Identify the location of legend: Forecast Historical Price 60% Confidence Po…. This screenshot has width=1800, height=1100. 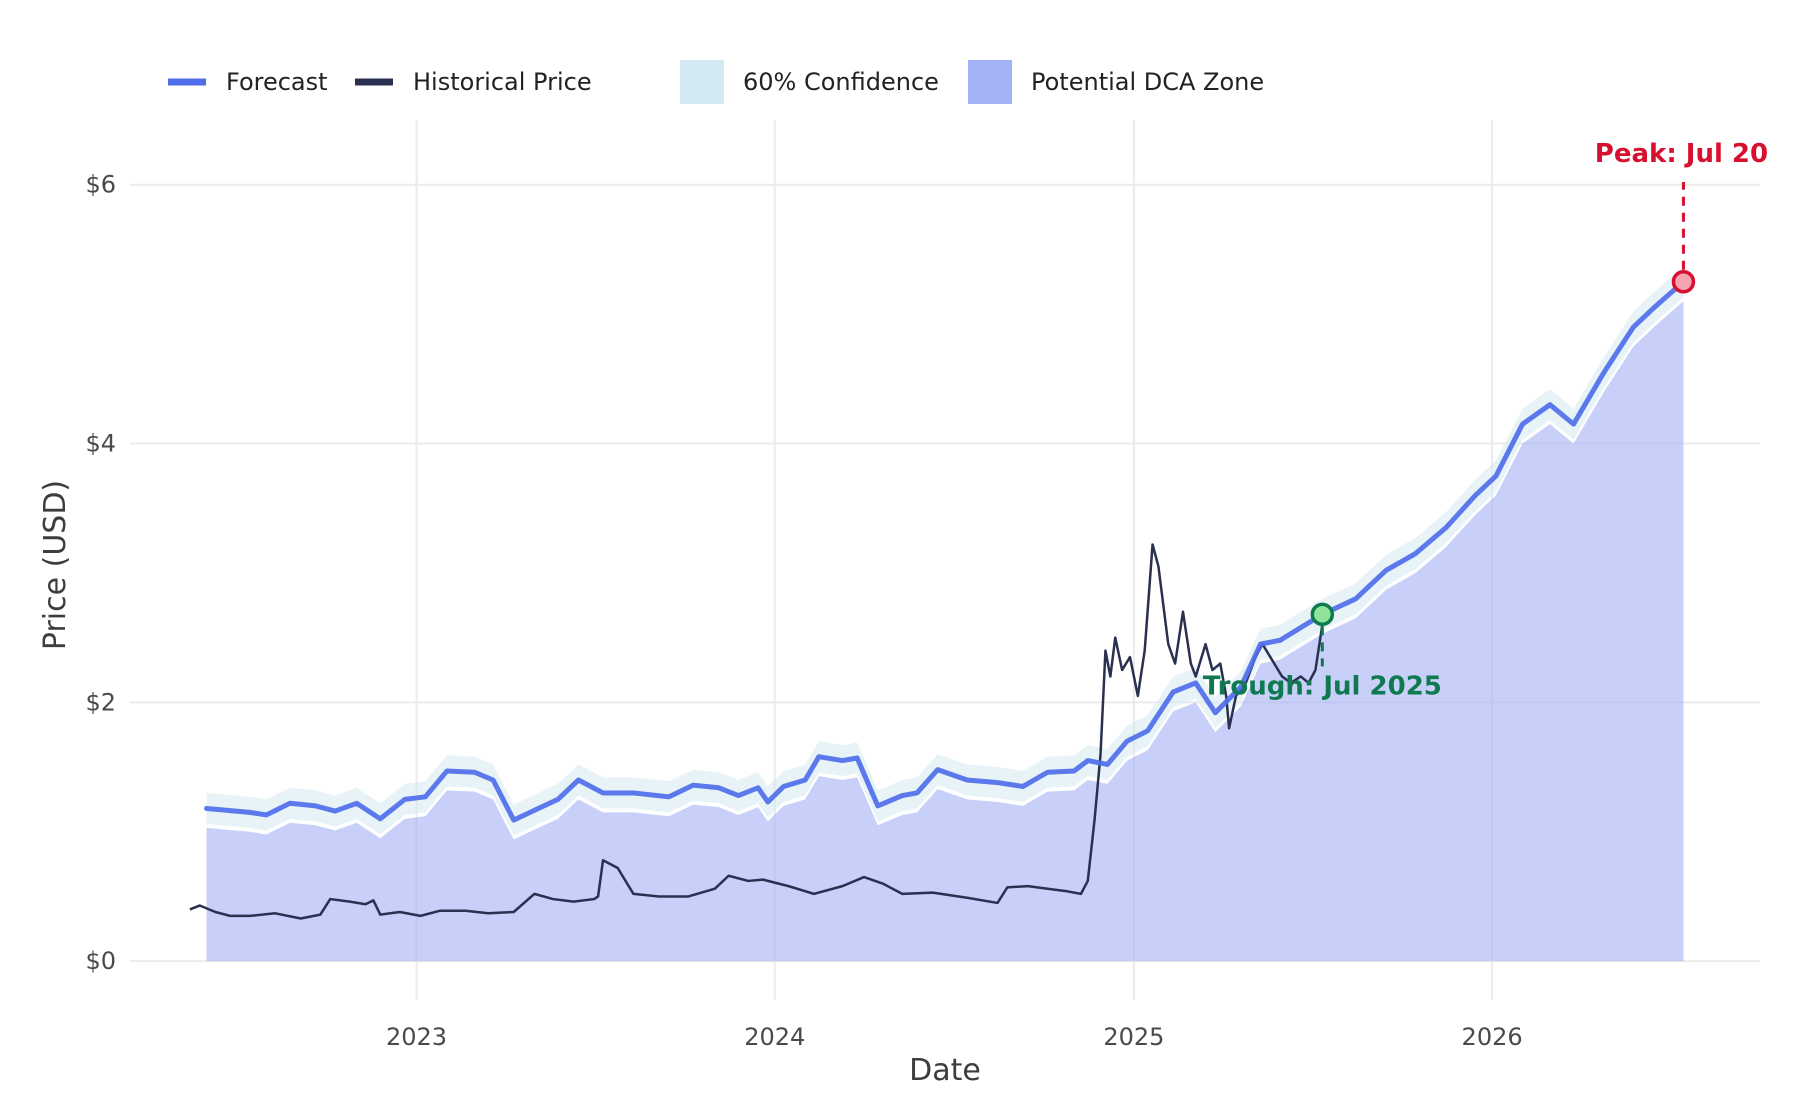
(716, 82).